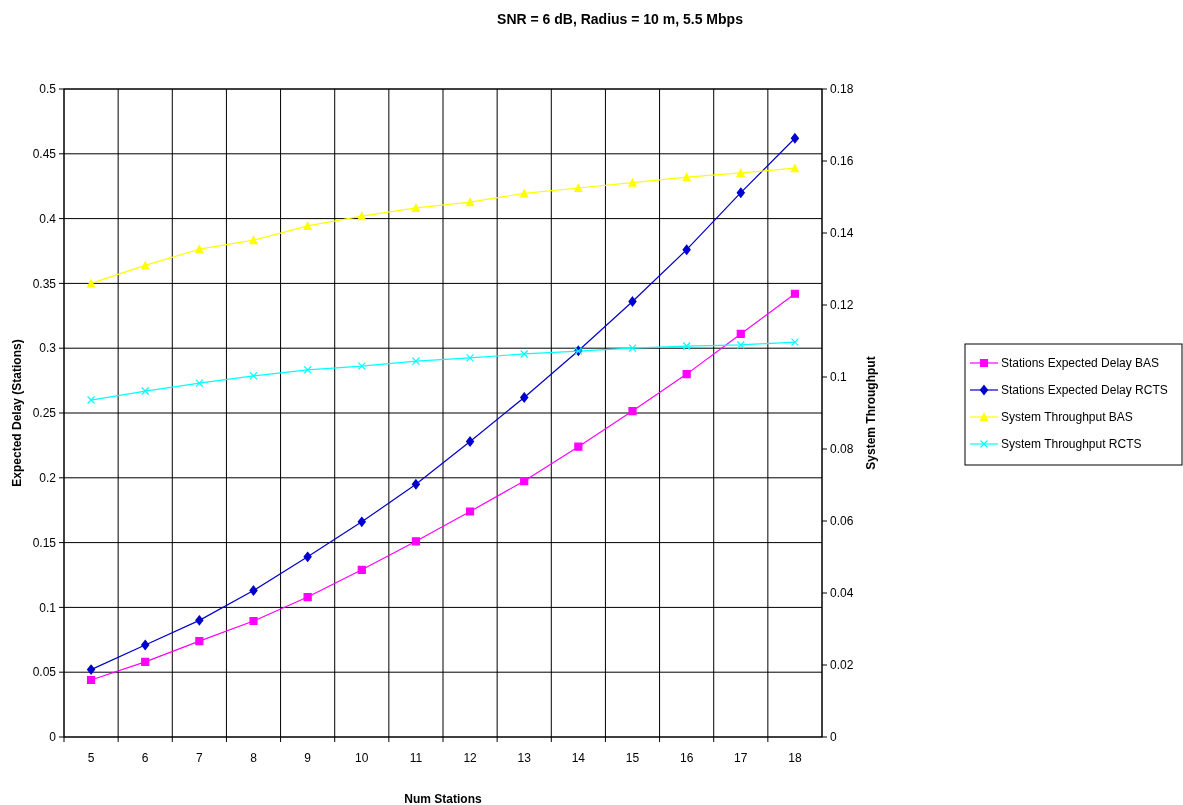  Describe the element at coordinates (871, 413) in the screenshot. I see `y2-axis-title: System Throughput` at that location.